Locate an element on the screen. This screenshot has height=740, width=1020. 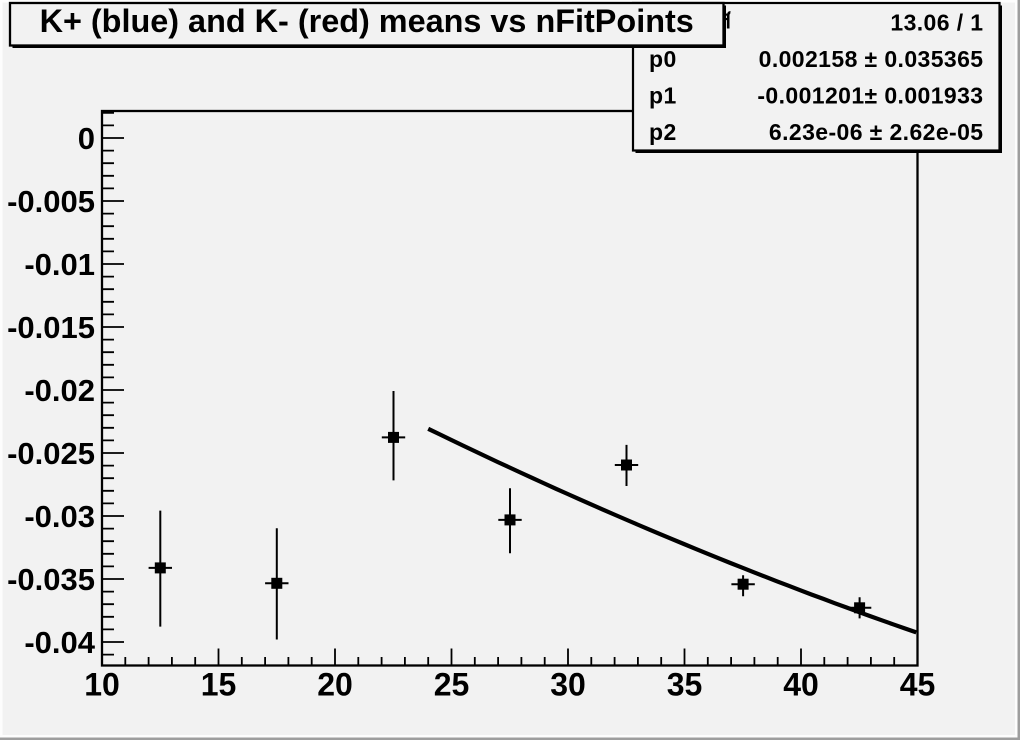
svg-text: p0 is located at coordinates (663, 59).